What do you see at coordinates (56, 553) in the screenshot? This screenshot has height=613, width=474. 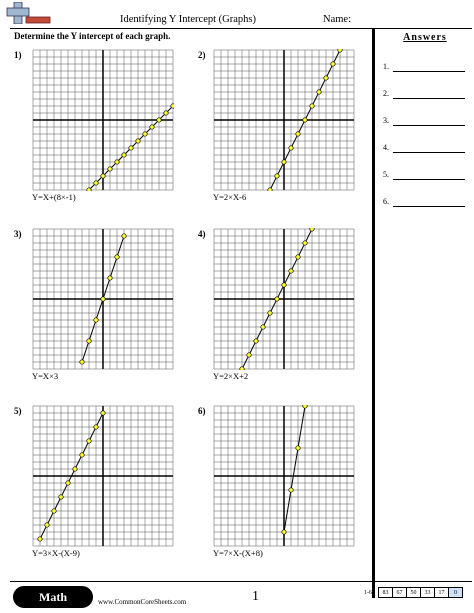 I see `equation-label: Y=3×X-(X-9)` at bounding box center [56, 553].